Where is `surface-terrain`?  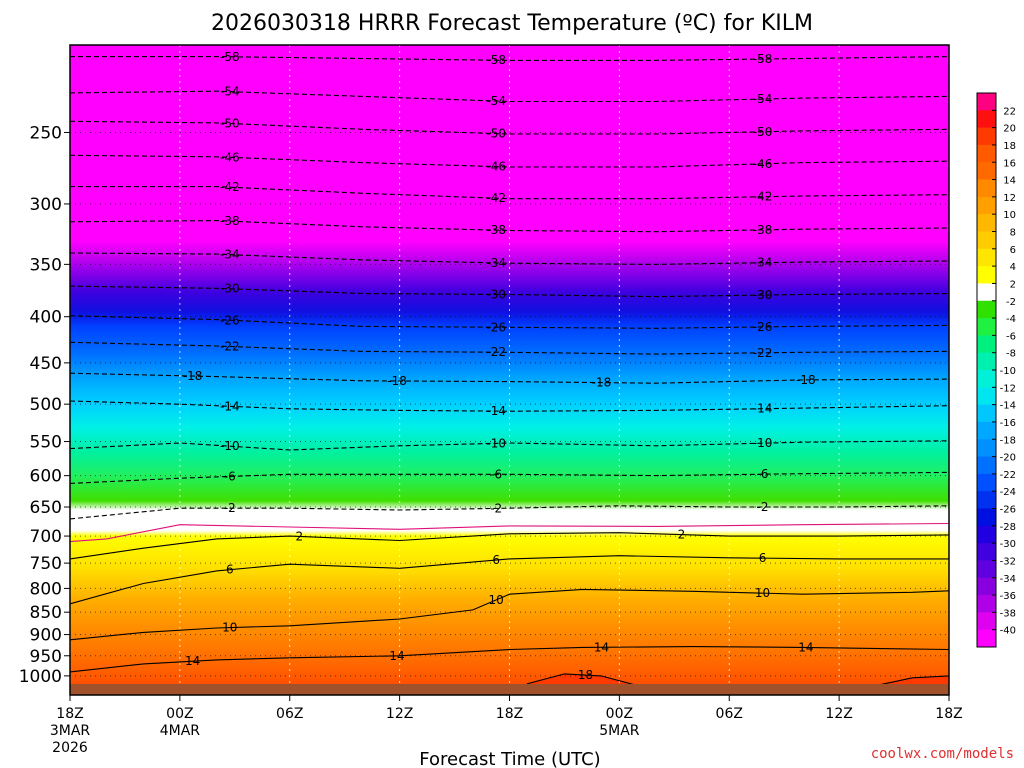
surface-terrain is located at coordinates (509, 689).